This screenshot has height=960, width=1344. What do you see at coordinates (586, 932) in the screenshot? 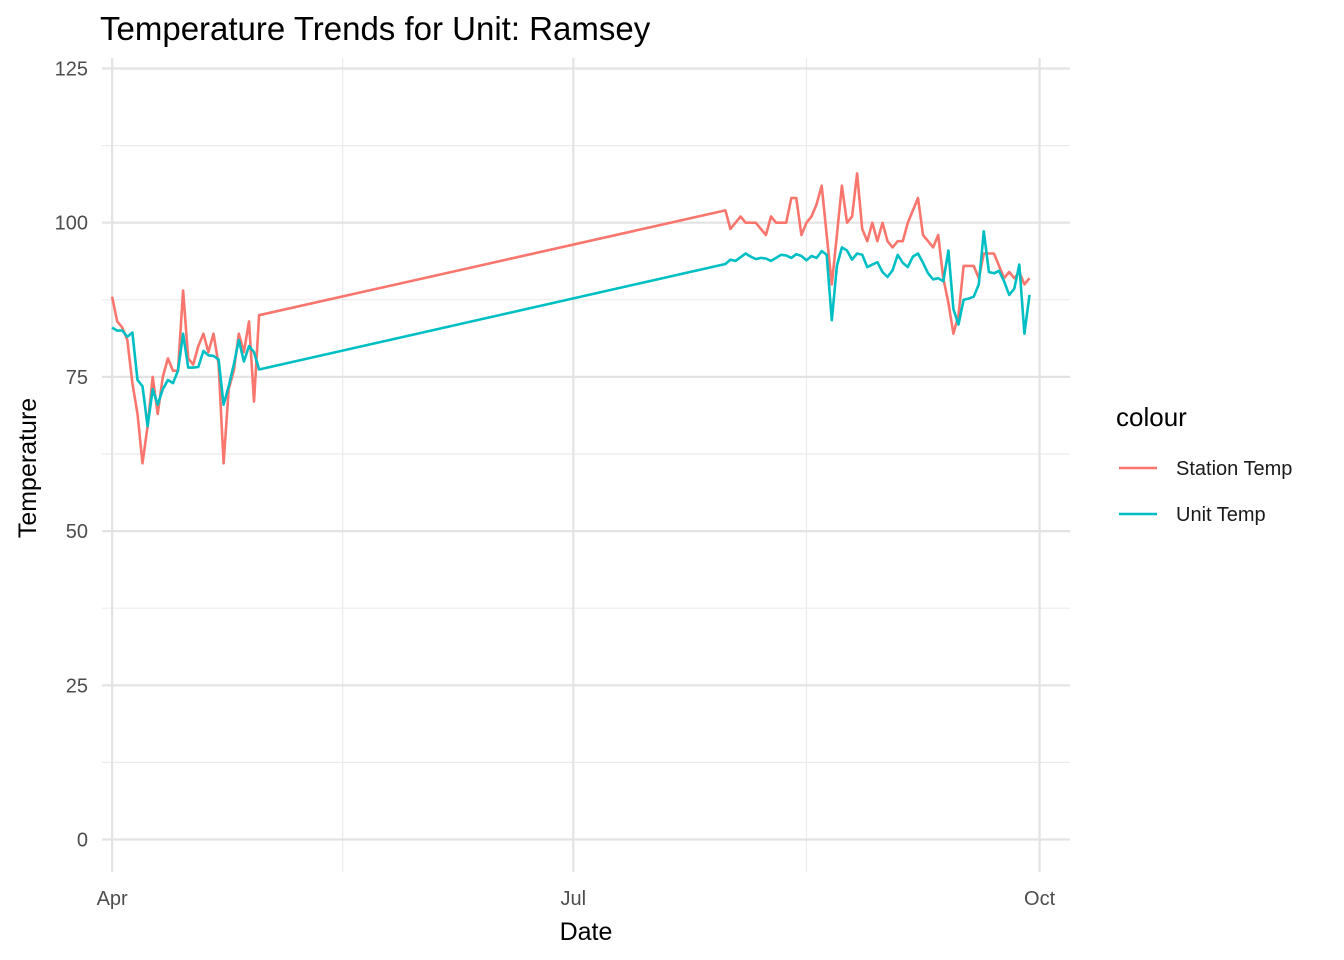
I see `x-axis-title: Date` at bounding box center [586, 932].